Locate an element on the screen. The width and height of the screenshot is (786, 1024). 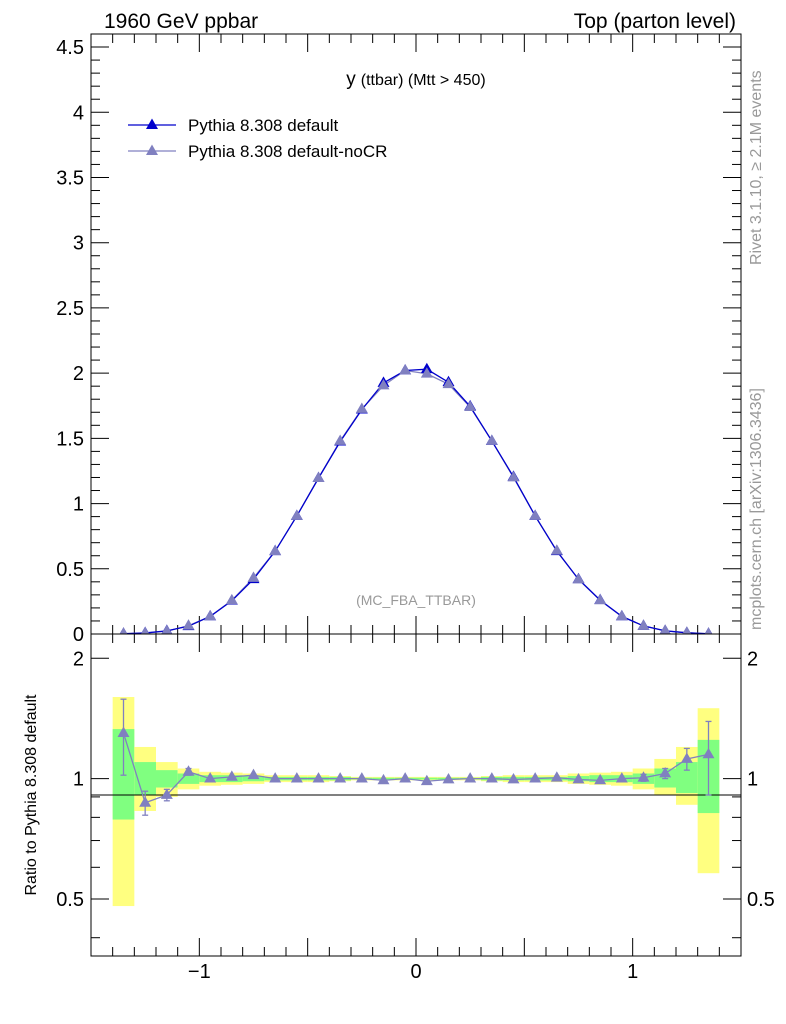
ratio-series is located at coordinates (416, 757).